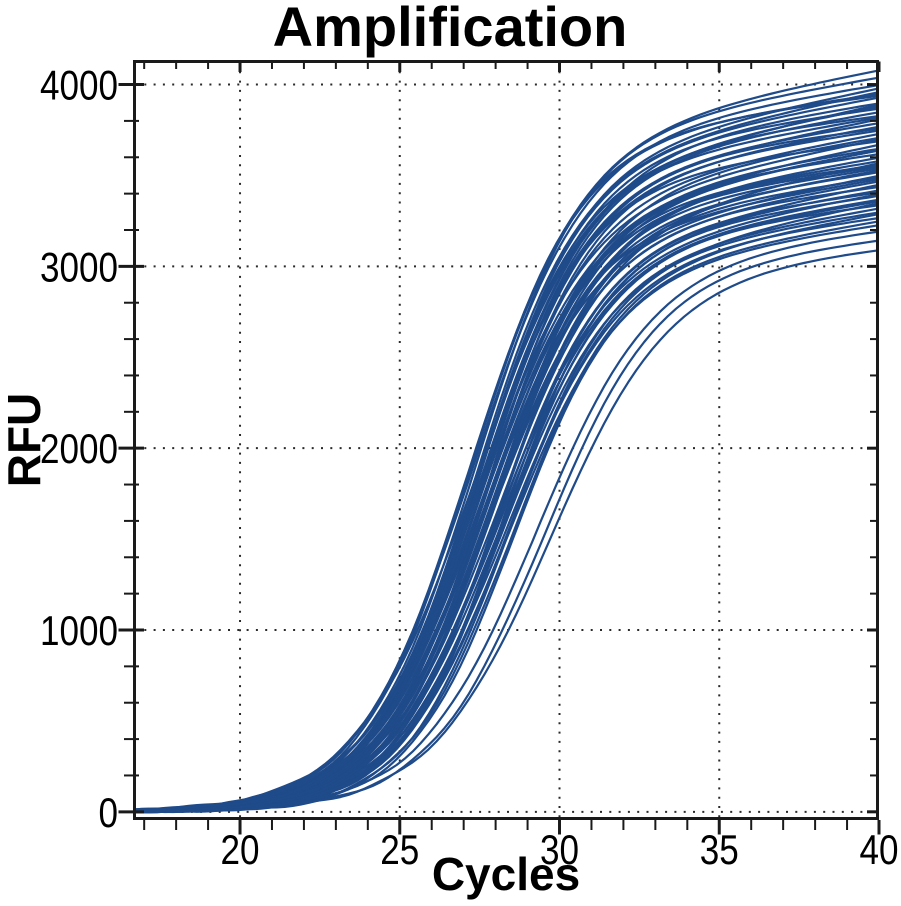 This screenshot has height=906, width=901. Describe the element at coordinates (879, 849) in the screenshot. I see `x-tick-label: 40` at that location.